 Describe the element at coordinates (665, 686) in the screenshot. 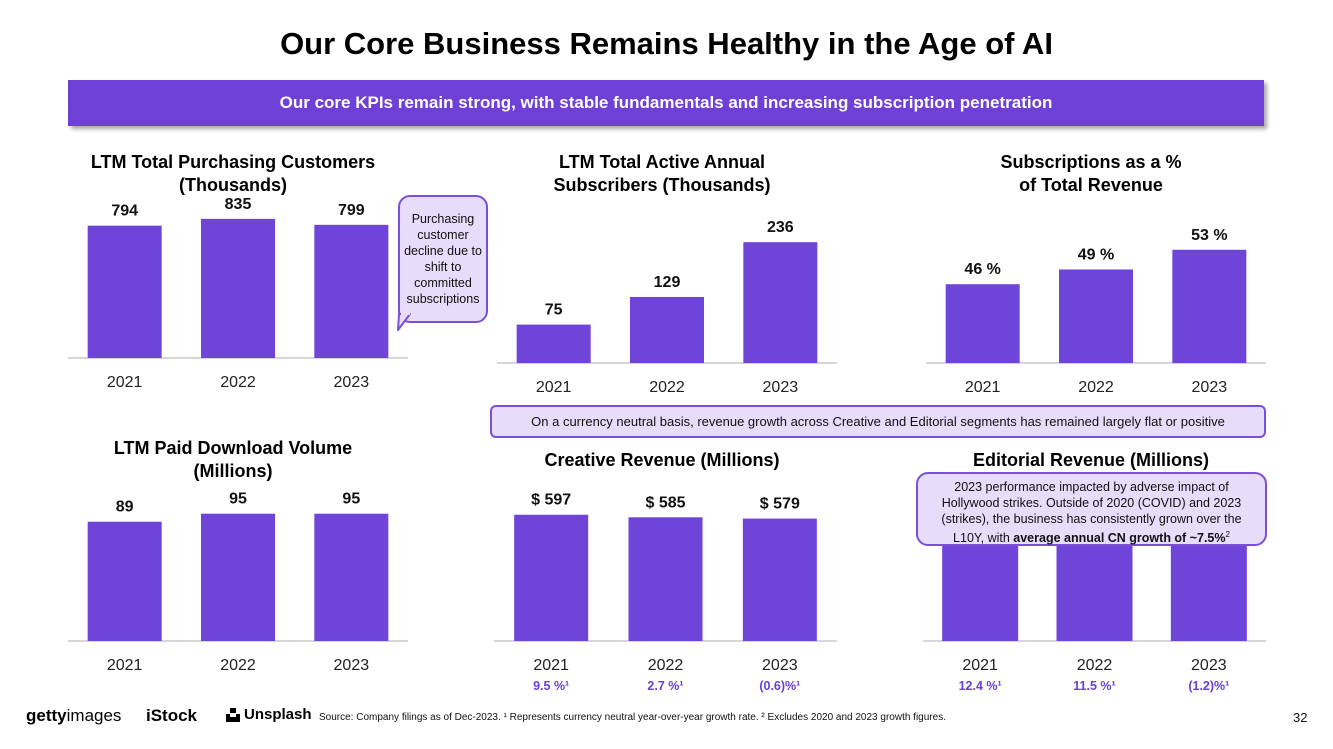

I see `creative-growth-label: 2.7 %¹` at that location.